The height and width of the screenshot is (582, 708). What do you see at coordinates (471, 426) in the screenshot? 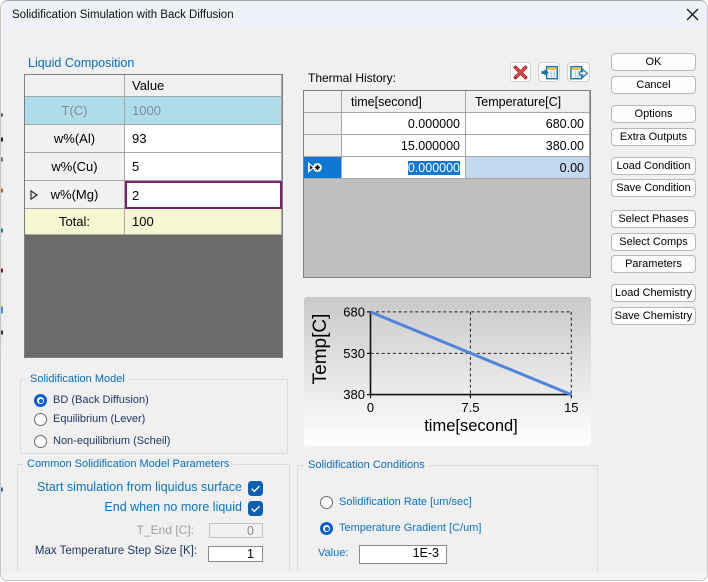
I see `svg-text: time[second]` at bounding box center [471, 426].